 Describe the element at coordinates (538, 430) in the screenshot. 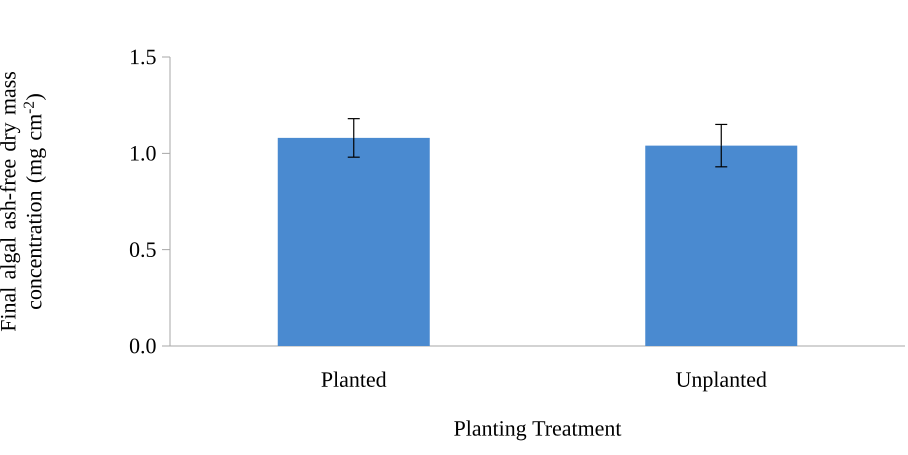

I see `x-axis-title: Planting Treatment` at that location.